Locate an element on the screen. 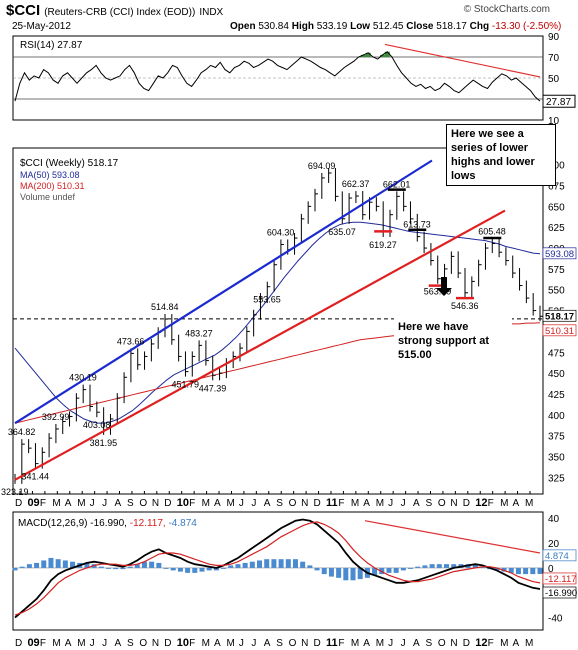 The image size is (578, 650). price-data-label: 483.27 is located at coordinates (199, 333).